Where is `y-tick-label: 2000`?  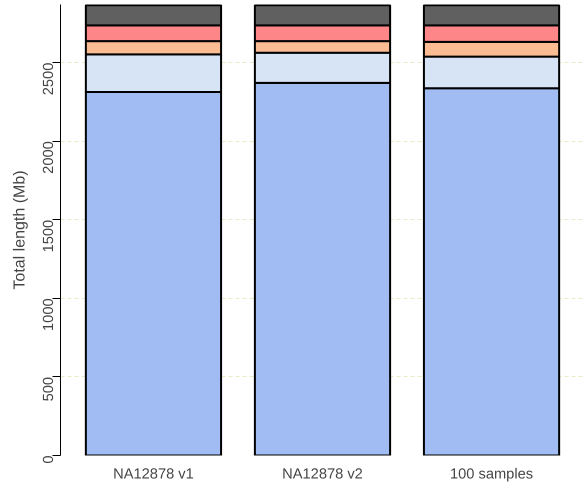 y-tick-label: 2000 is located at coordinates (49, 157).